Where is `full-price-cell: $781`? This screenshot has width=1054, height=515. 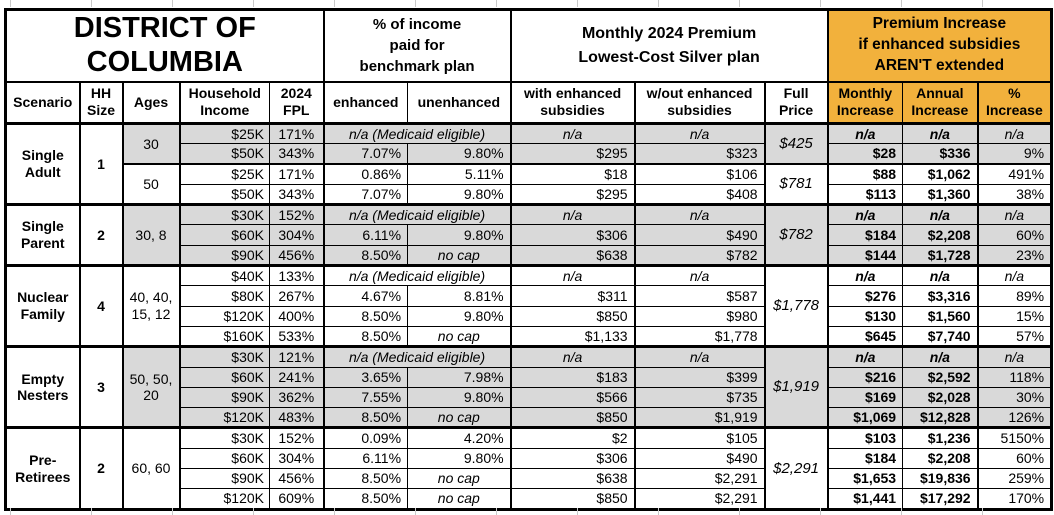 full-price-cell: $781 is located at coordinates (796, 184).